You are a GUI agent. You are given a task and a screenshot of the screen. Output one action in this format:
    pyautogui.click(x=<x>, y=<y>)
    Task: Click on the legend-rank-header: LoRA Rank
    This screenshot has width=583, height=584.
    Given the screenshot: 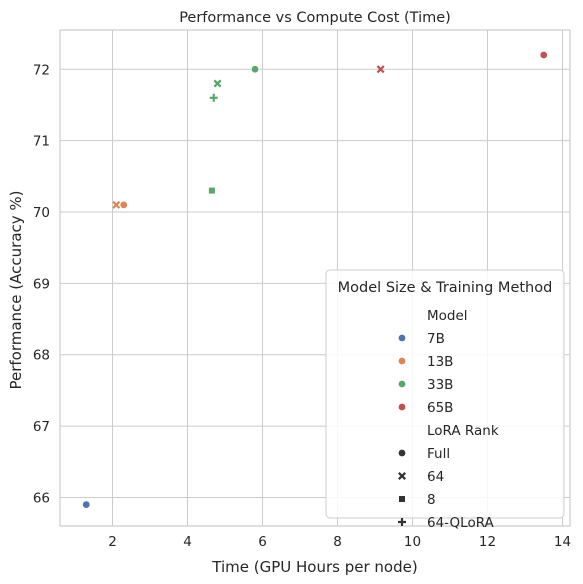 What is the action you would take?
    pyautogui.click(x=463, y=431)
    